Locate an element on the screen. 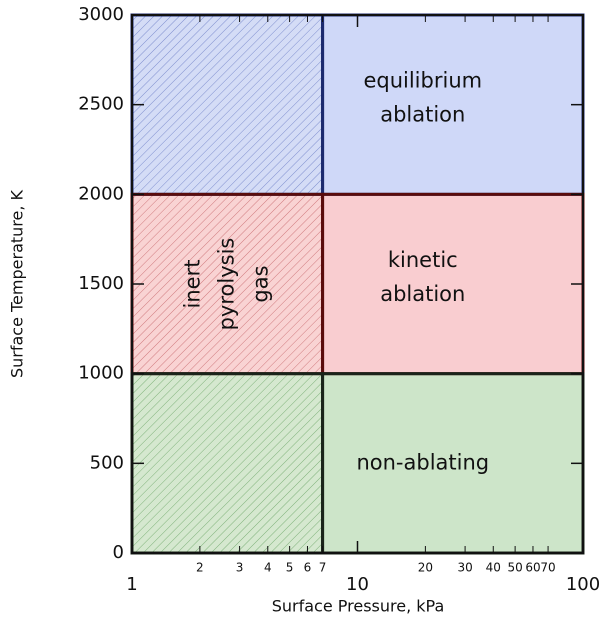 This screenshot has height=628, width=604. x-minor-tick-label: 20 is located at coordinates (425, 568).